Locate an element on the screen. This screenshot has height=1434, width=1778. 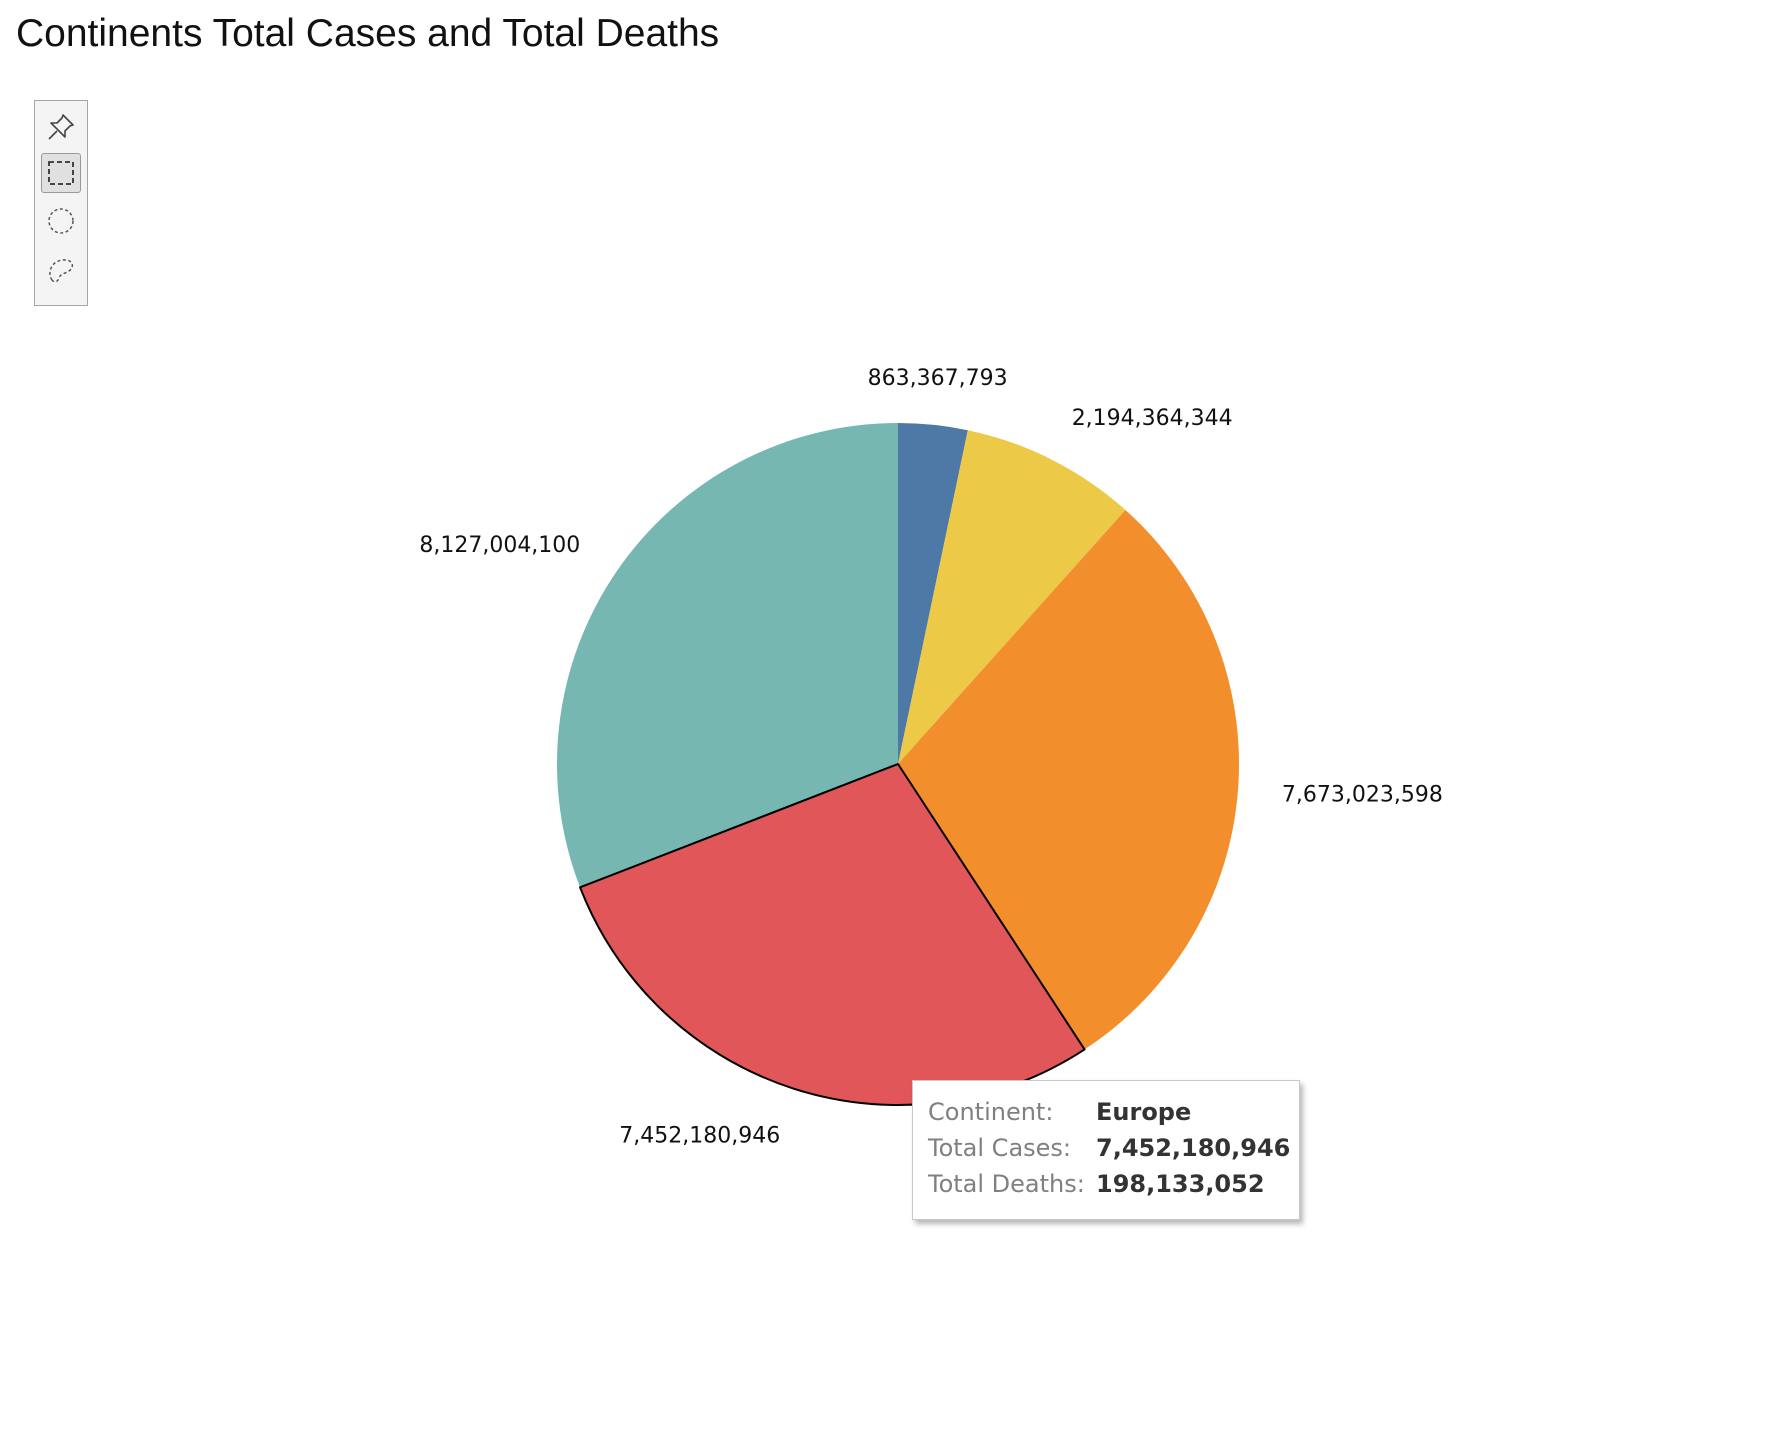
selection-toolbar is located at coordinates (61, 203).